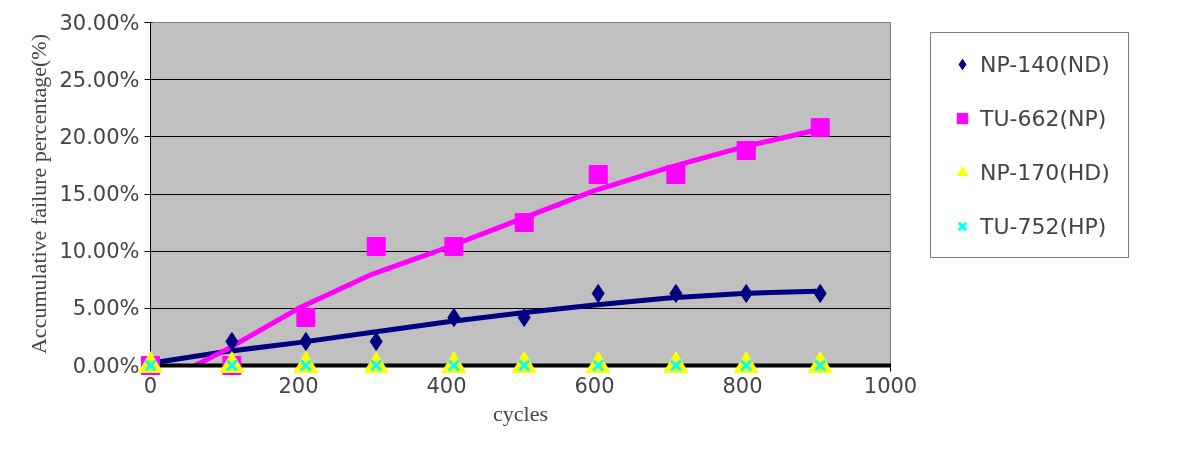 Image resolution: width=1193 pixels, height=462 pixels. What do you see at coordinates (106, 308) in the screenshot?
I see `y-tick-label: 5.00%` at bounding box center [106, 308].